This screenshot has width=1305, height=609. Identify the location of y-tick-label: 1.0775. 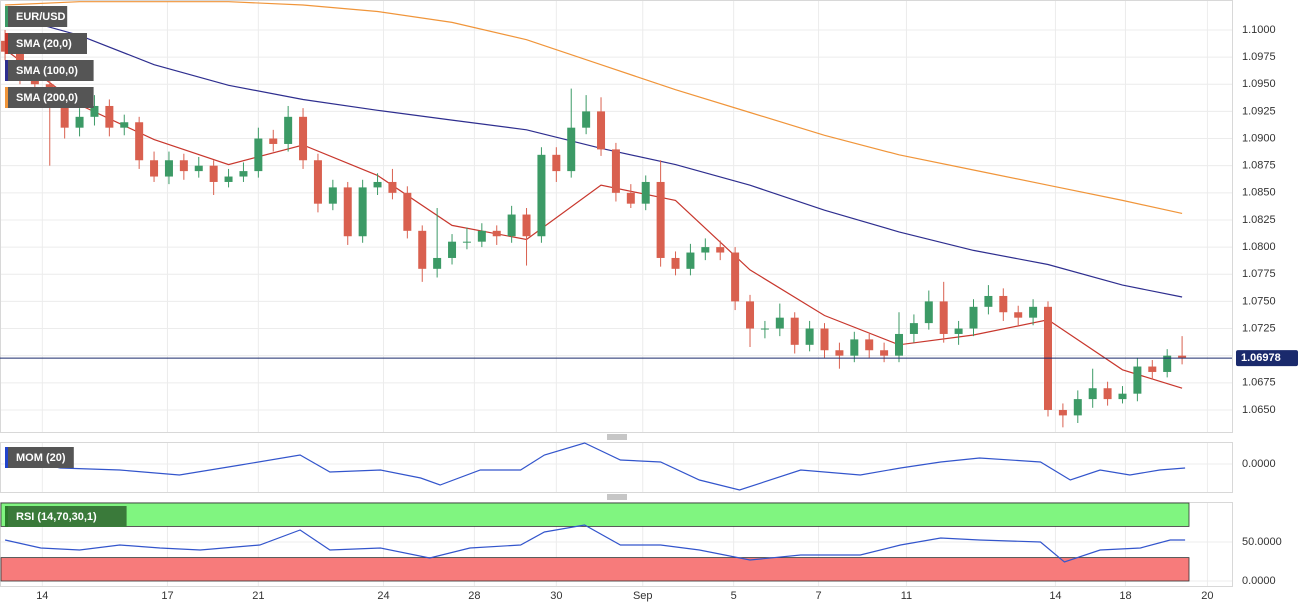
(1259, 274).